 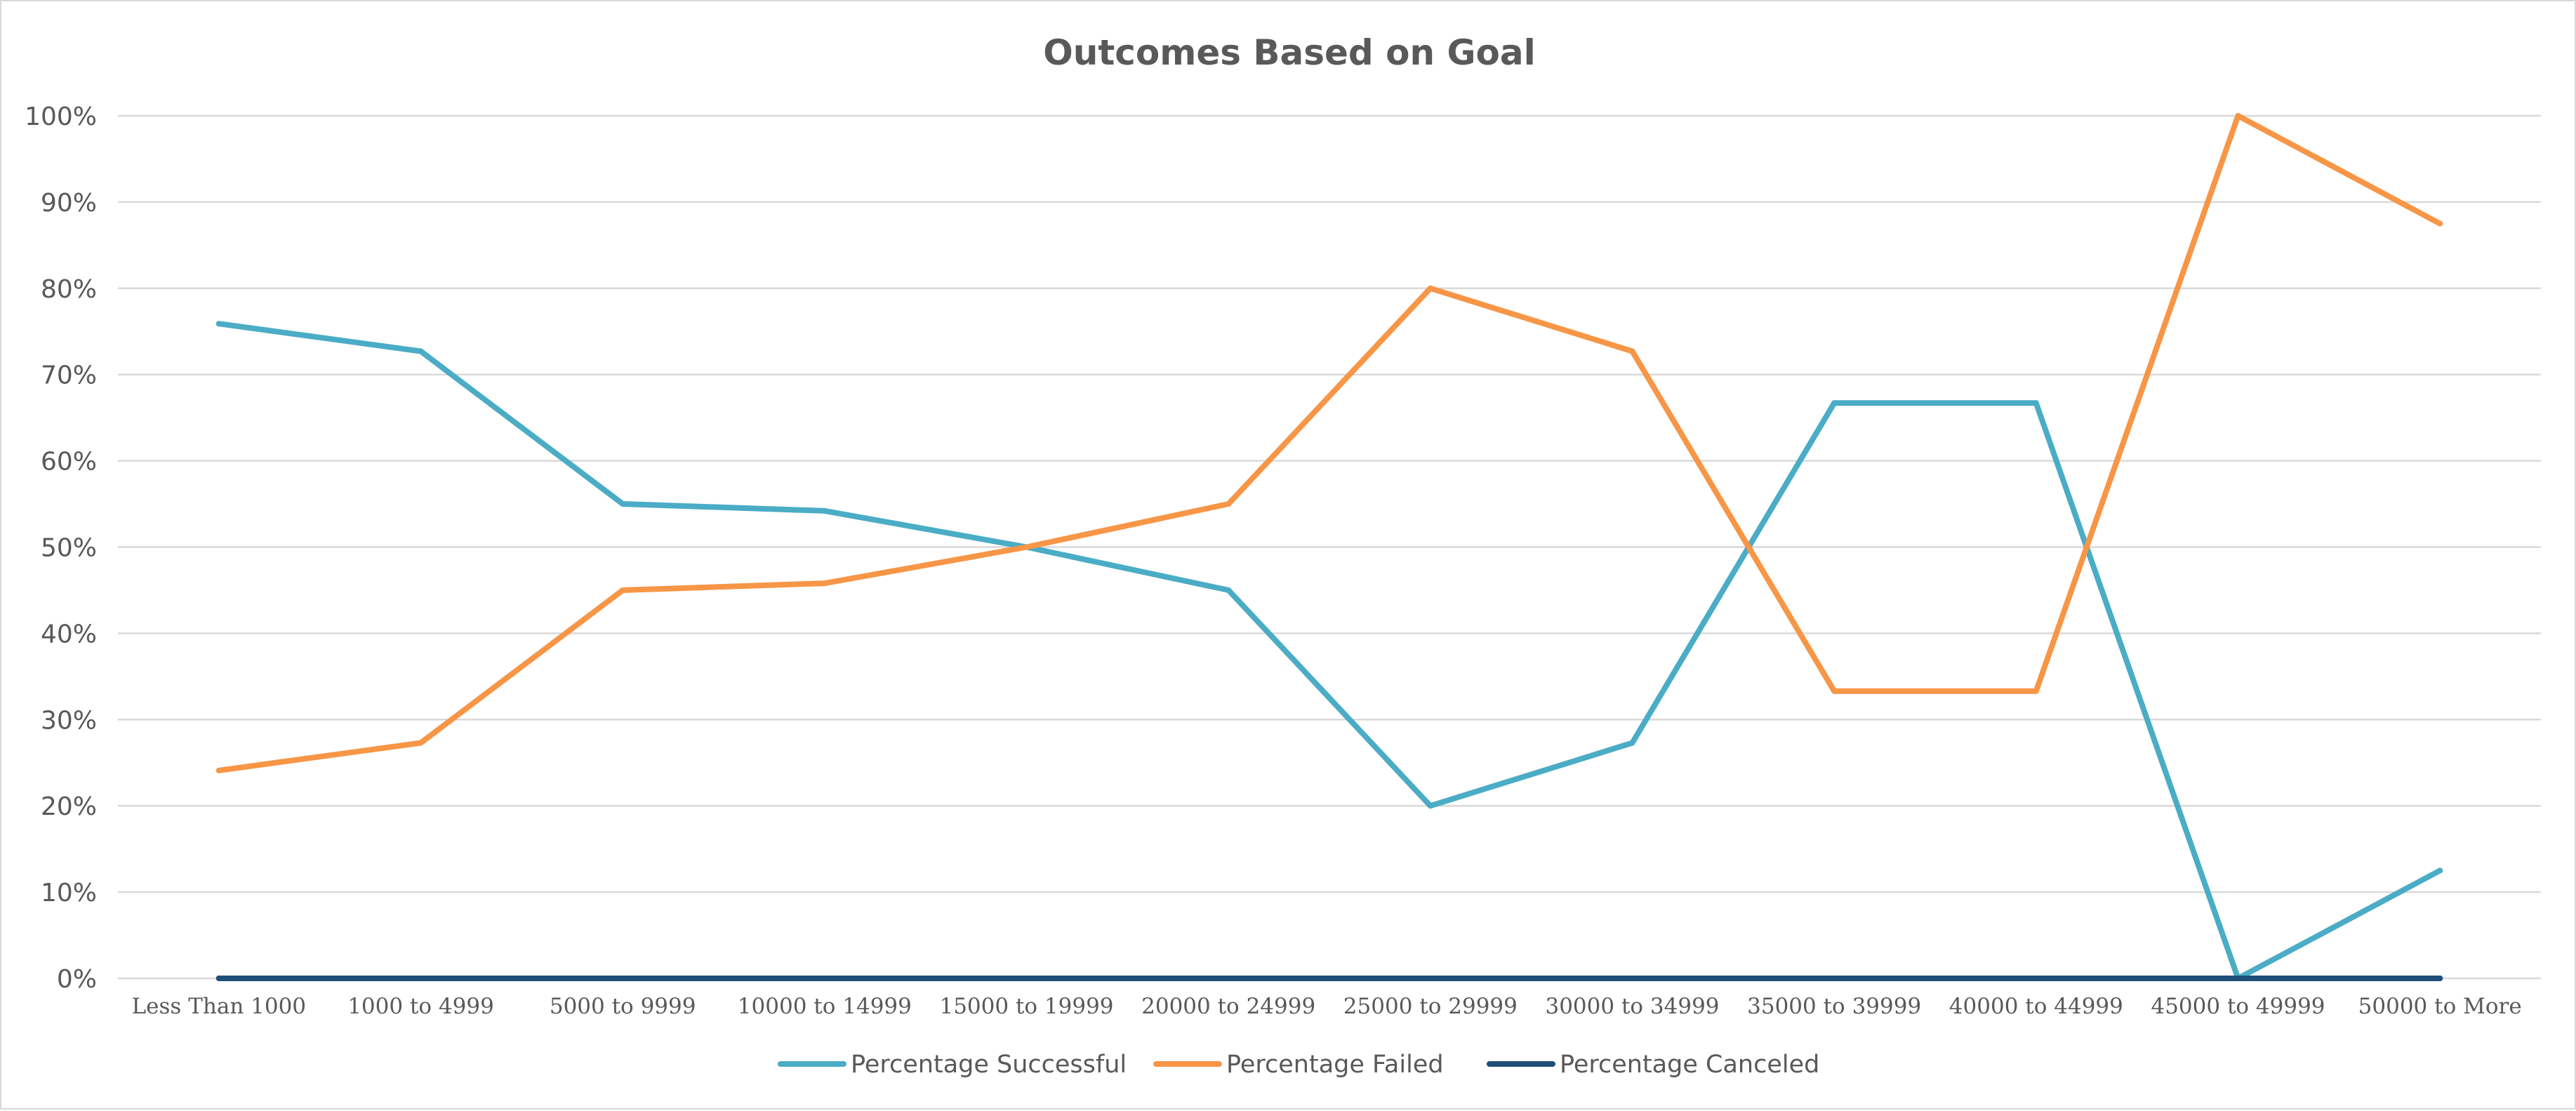 What do you see at coordinates (69, 720) in the screenshot?
I see `y-tick-label: 30%` at bounding box center [69, 720].